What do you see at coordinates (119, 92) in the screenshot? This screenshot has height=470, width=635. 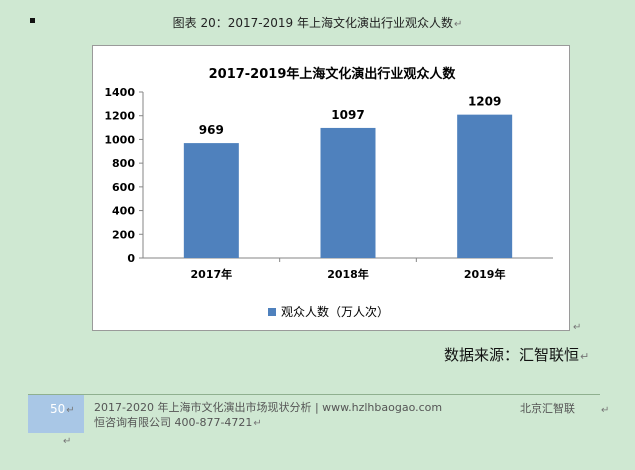 I see `y-tick-label: 1400` at bounding box center [119, 92].